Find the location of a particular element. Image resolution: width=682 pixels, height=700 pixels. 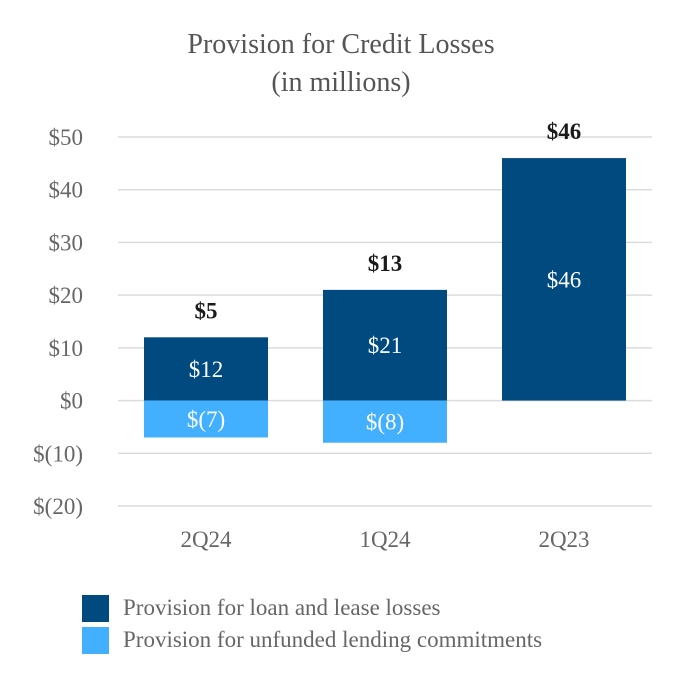

y-tick-label: $40 is located at coordinates (66, 190).